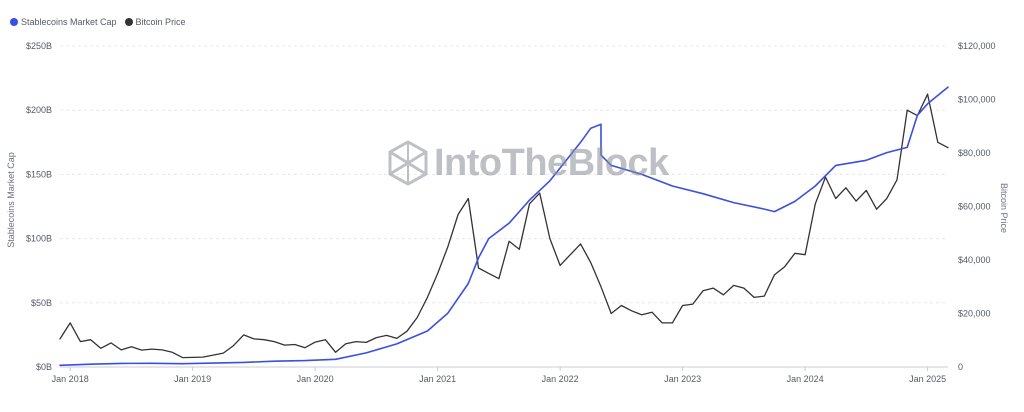 Image resolution: width=1024 pixels, height=412 pixels. What do you see at coordinates (128, 22) in the screenshot?
I see `legend-swatch-bitcoin` at bounding box center [128, 22].